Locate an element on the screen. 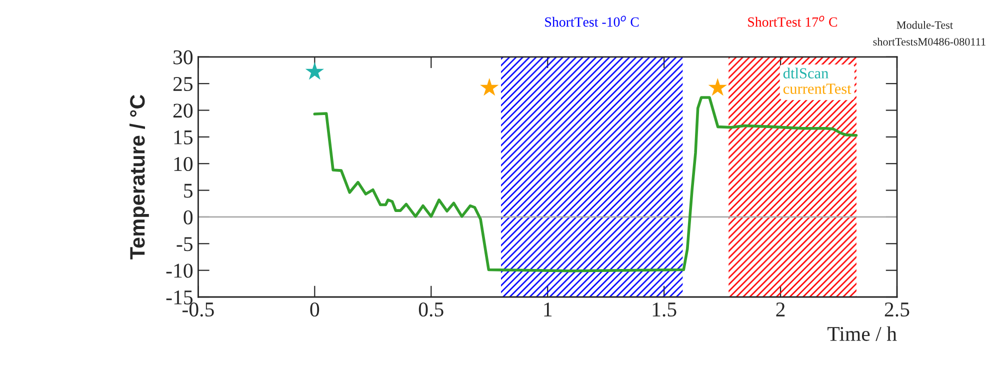 The image size is (996, 372). y-tick-label: 25 is located at coordinates (183, 84).